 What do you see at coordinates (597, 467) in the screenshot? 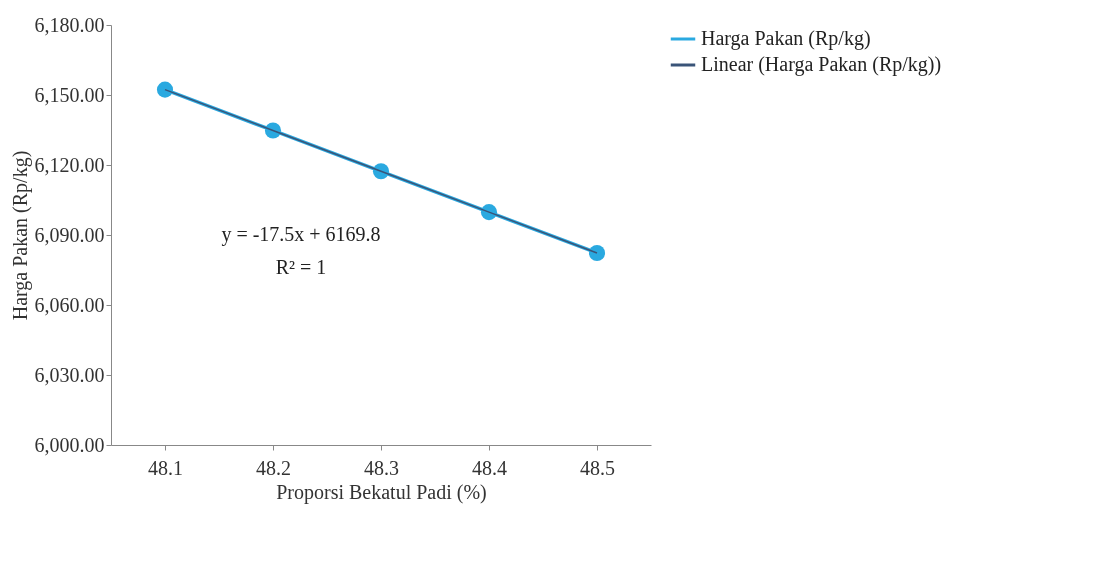
I see `x-tick-label: 48.5` at bounding box center [597, 467].